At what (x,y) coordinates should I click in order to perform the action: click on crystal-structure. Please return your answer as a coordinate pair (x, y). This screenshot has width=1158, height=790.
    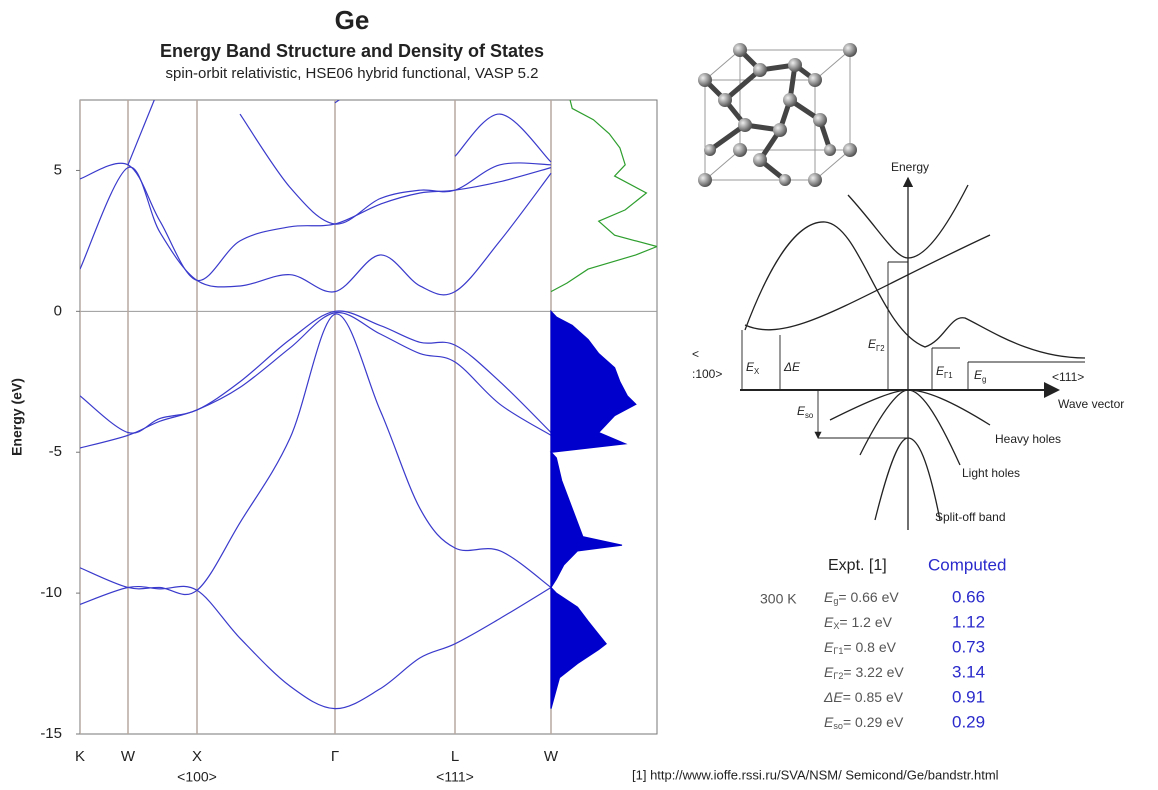
    Looking at the image, I should click on (777, 115).